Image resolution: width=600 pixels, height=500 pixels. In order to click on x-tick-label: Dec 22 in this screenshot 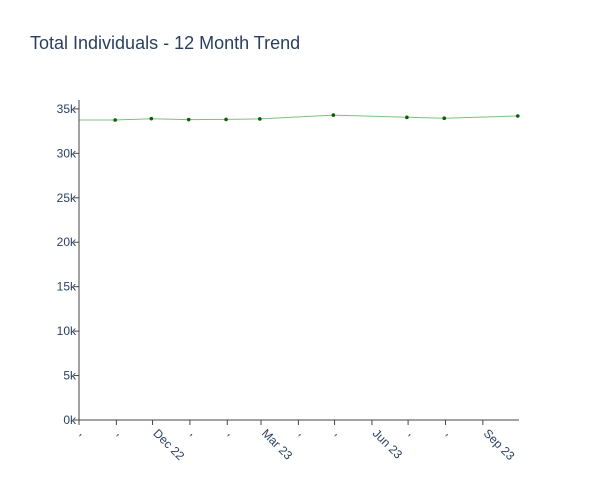, I will do `click(168, 444)`.